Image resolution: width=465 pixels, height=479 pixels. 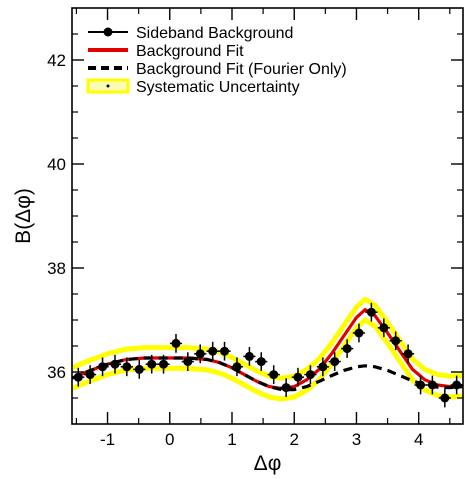 What do you see at coordinates (108, 32) in the screenshot?
I see `legend-swatch-marker` at bounding box center [108, 32].